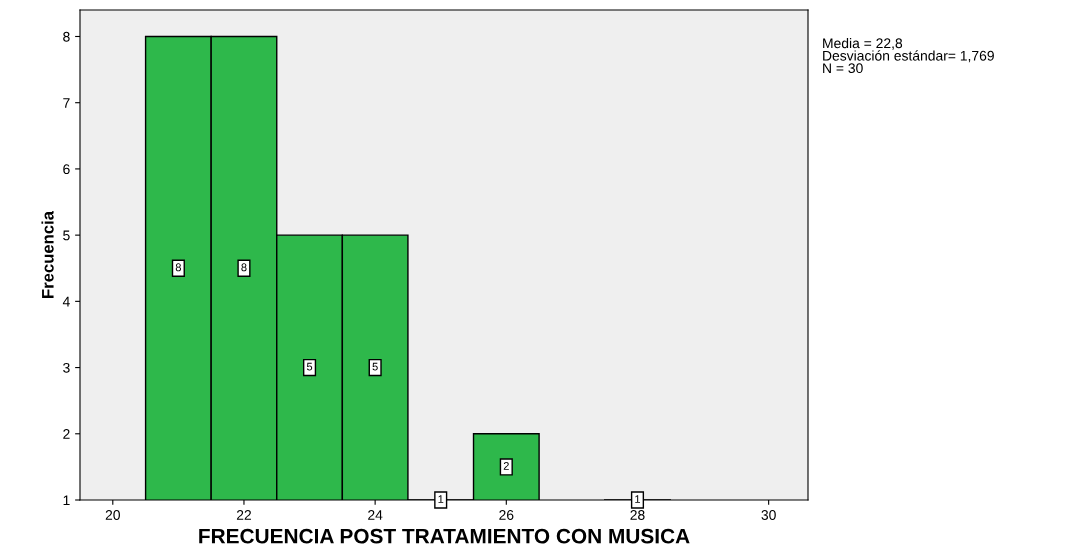 This screenshot has height=557, width=1072. I want to click on x-tick-label: 26, so click(506, 515).